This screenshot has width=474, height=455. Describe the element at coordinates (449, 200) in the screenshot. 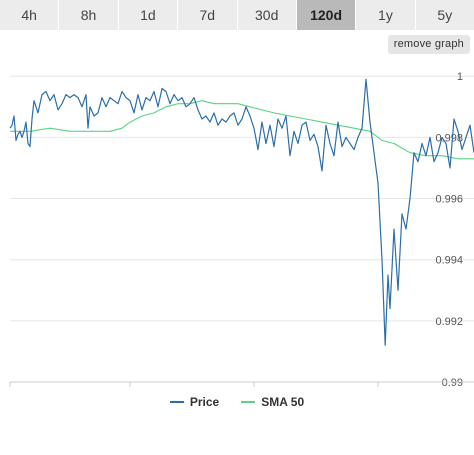

I see `y-tick-label: 0.996` at that location.